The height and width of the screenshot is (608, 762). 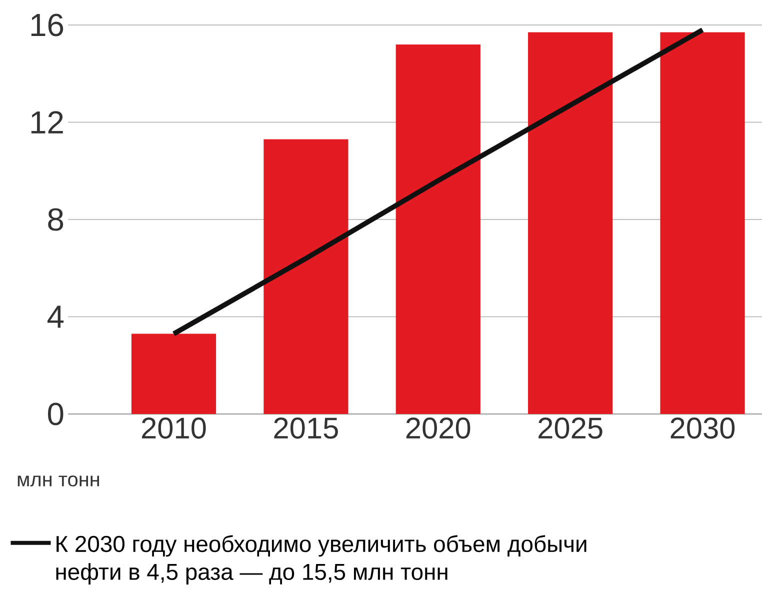 What do you see at coordinates (306, 428) in the screenshot?
I see `x-tick-label: 2015` at bounding box center [306, 428].